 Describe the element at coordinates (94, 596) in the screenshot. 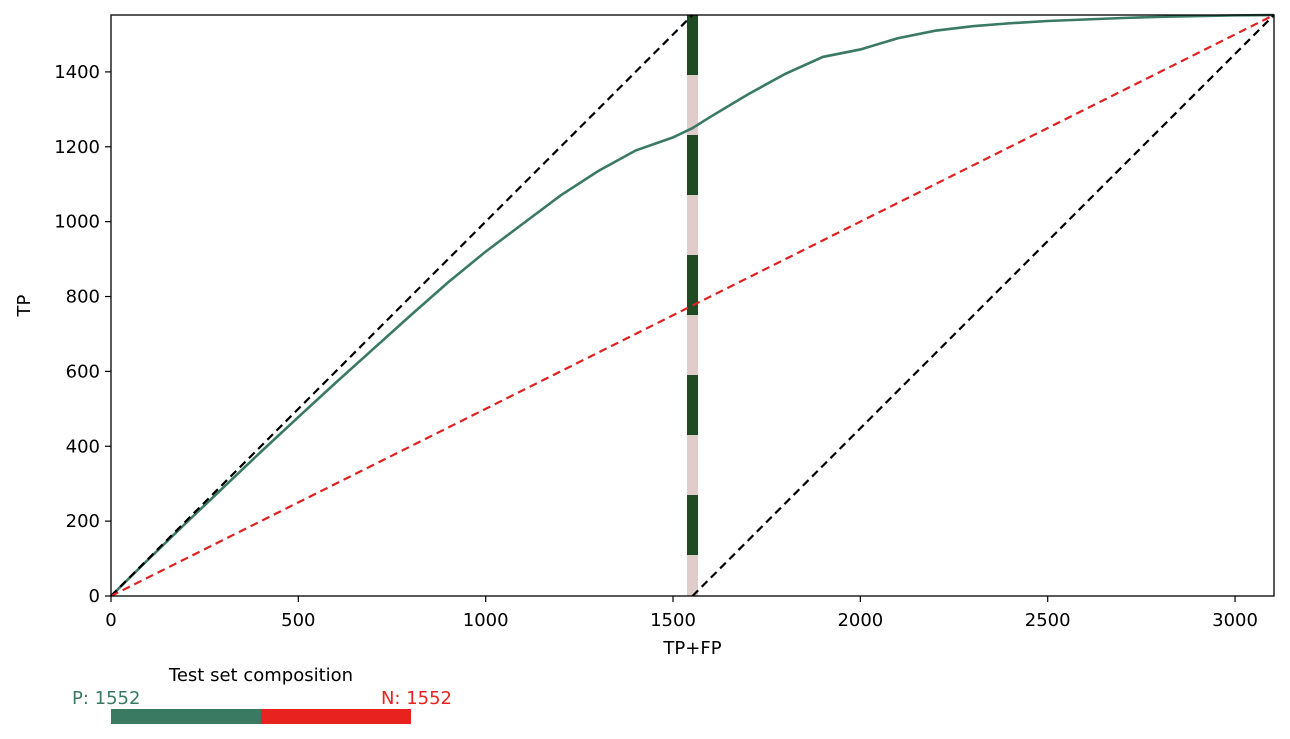

I see `y-tick-label: 0` at that location.